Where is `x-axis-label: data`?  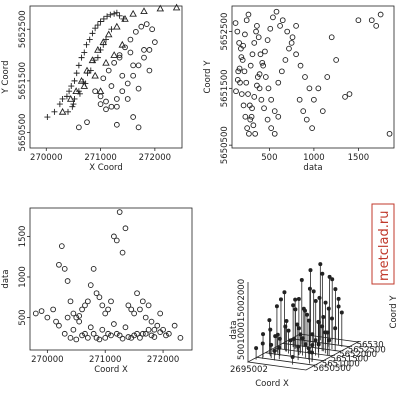
x-axis-label: data is located at coordinates (312, 168).